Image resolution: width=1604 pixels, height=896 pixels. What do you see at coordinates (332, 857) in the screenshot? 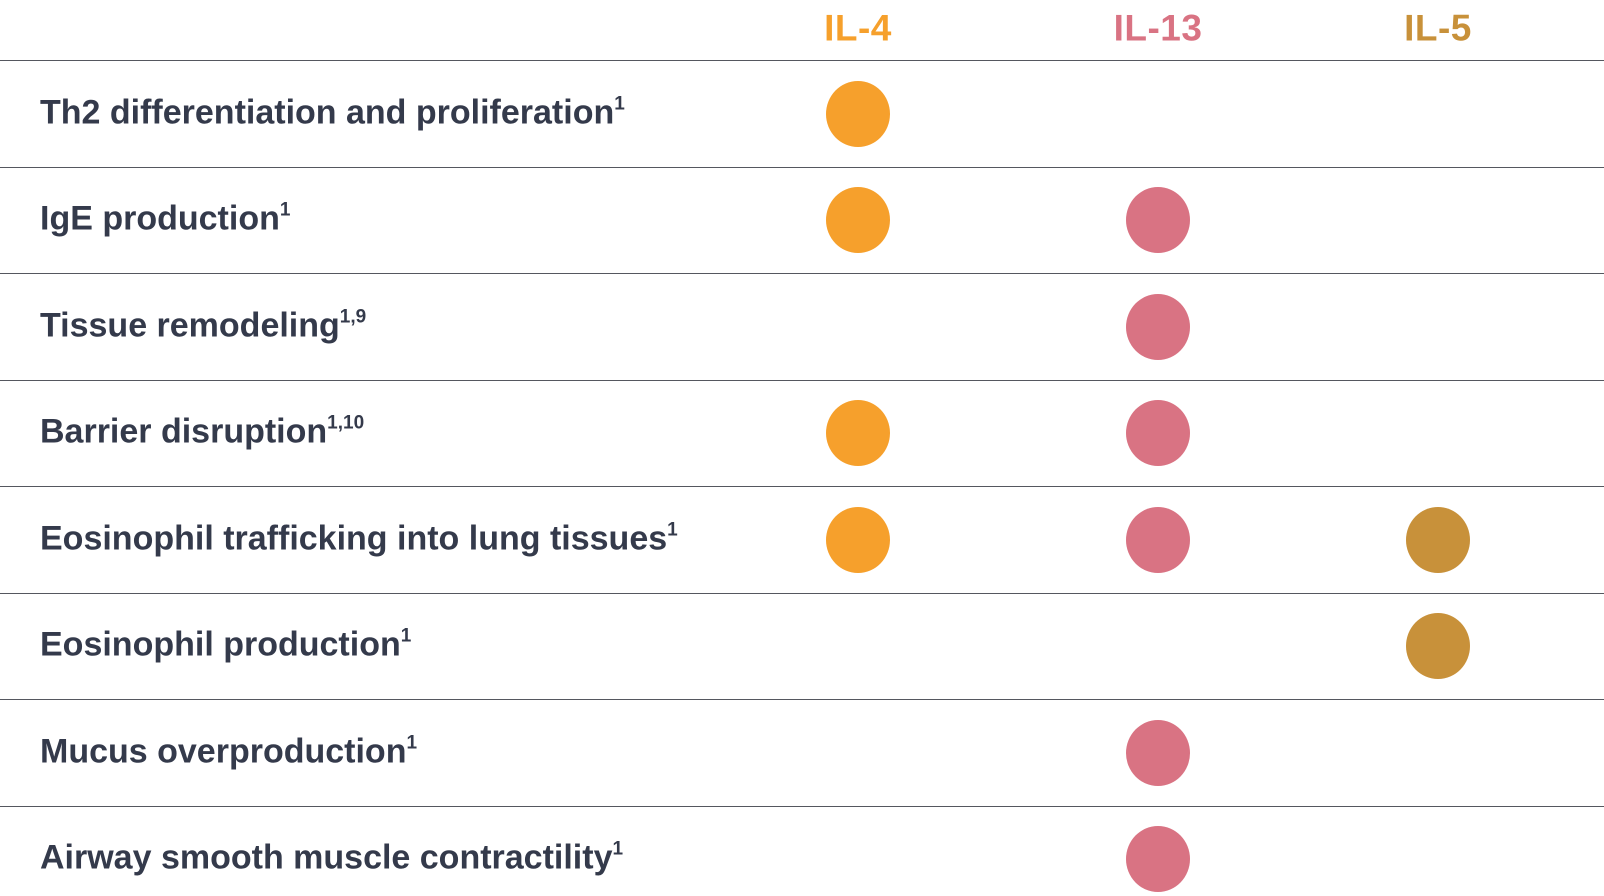
I see `row-label: Airway smooth muscle contractility1` at bounding box center [332, 857].